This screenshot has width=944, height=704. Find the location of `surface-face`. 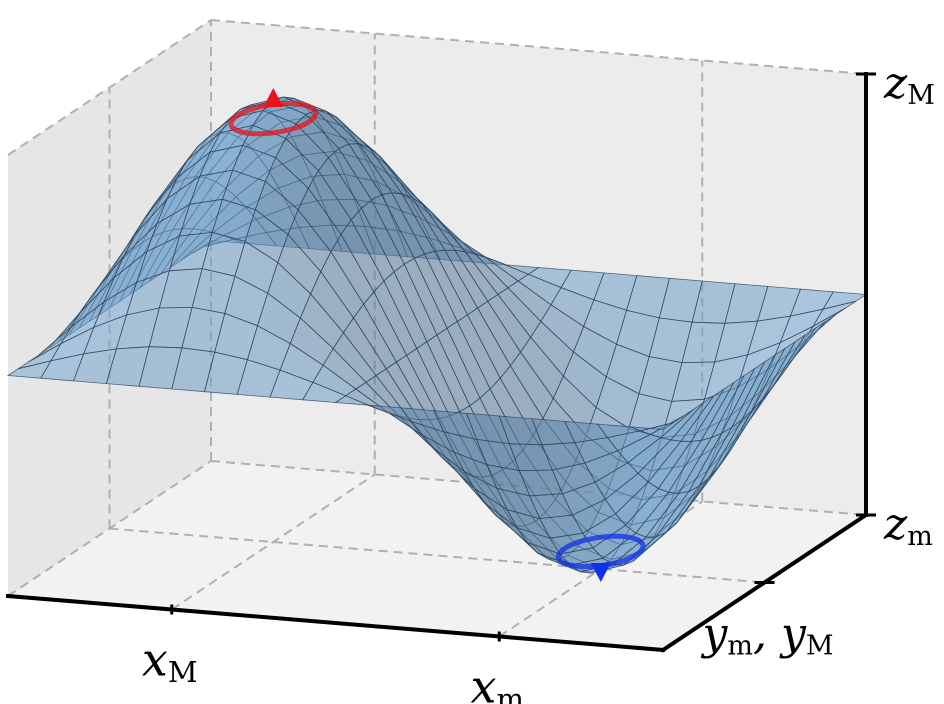

surface-face is located at coordinates (652, 427).